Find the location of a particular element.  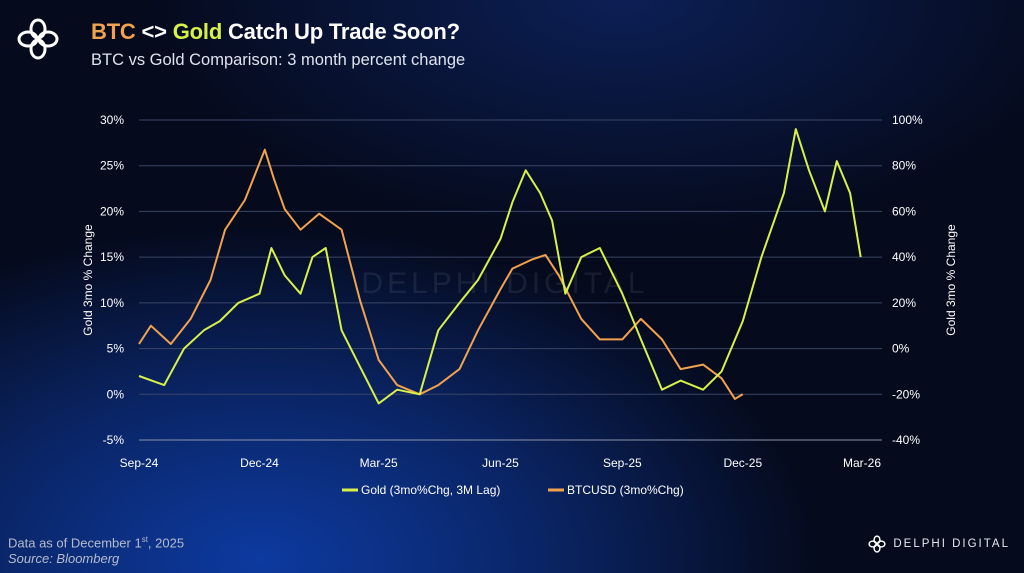

y-tick-right: 100% is located at coordinates (907, 120).